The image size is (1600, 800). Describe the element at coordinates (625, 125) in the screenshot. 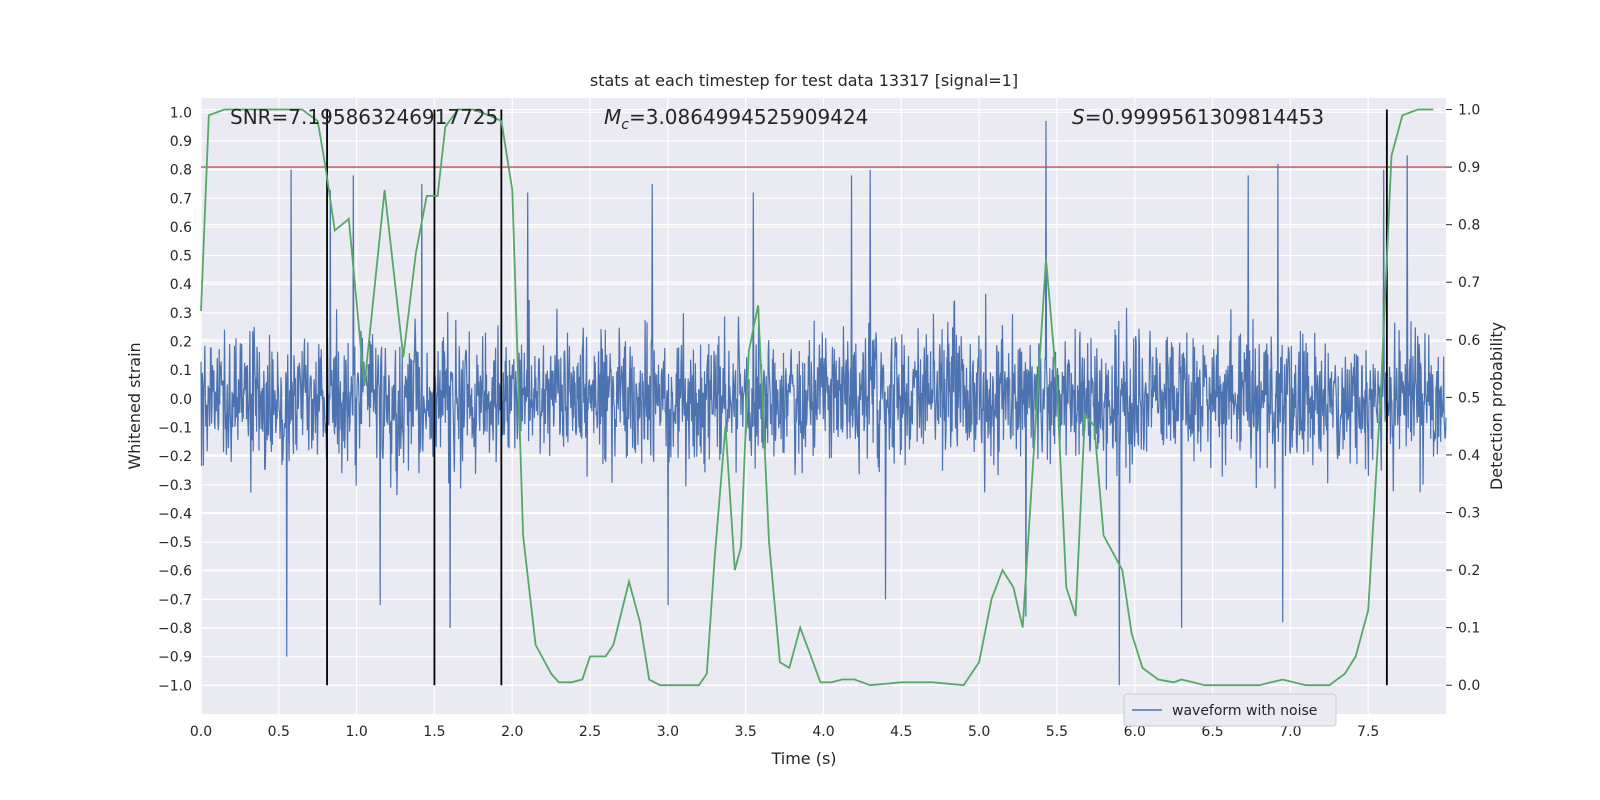

I see `chirp-mass-subscript: c` at that location.